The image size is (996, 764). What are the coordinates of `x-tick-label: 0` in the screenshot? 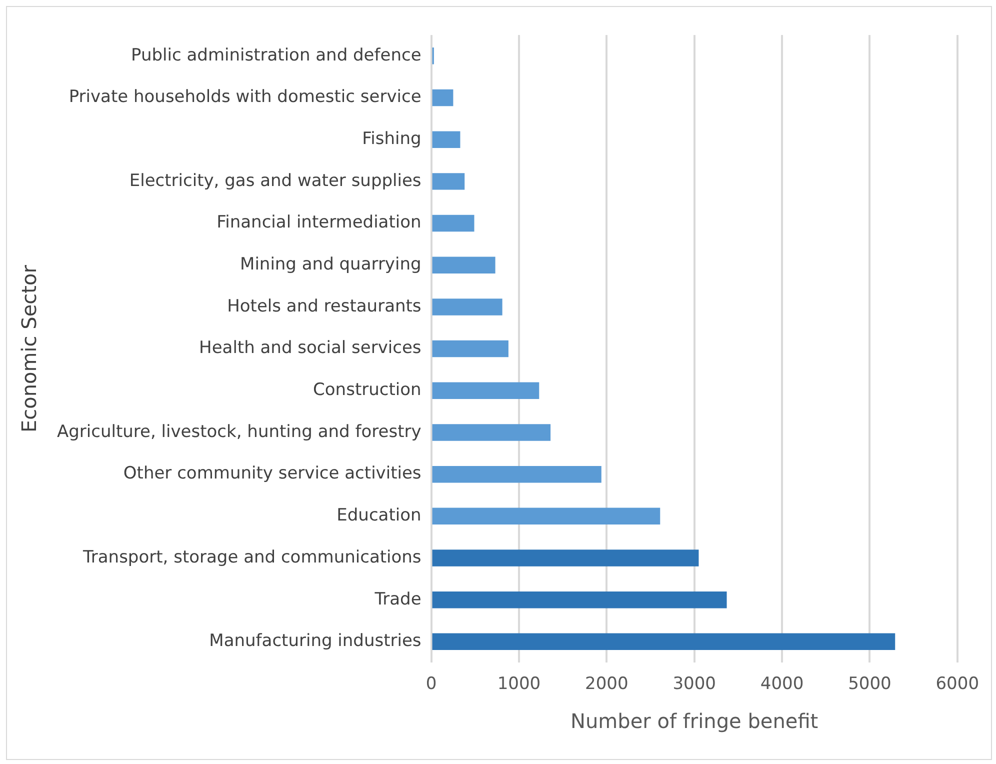 It's located at (431, 684).